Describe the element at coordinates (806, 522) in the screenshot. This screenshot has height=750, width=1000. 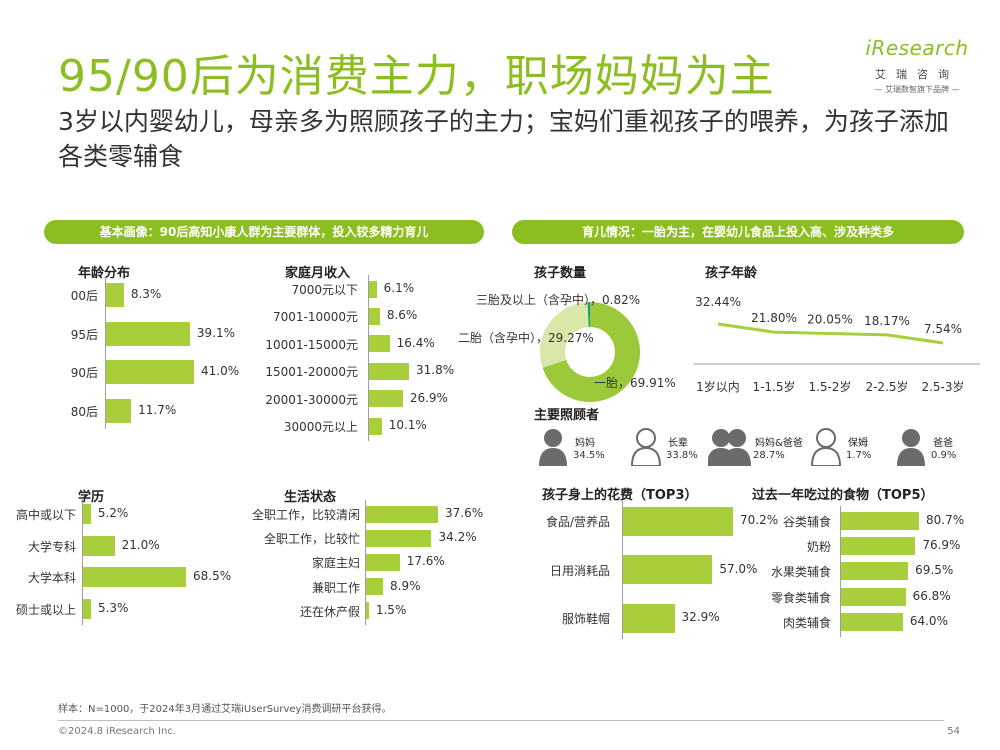
I see `bar-category-label: 谷类辅食` at that location.